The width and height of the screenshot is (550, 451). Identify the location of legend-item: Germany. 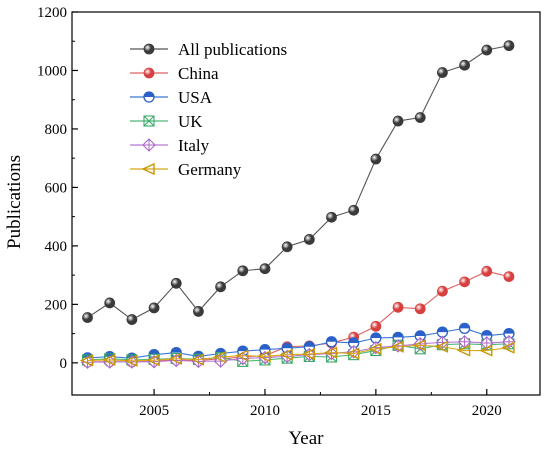
(186, 169).